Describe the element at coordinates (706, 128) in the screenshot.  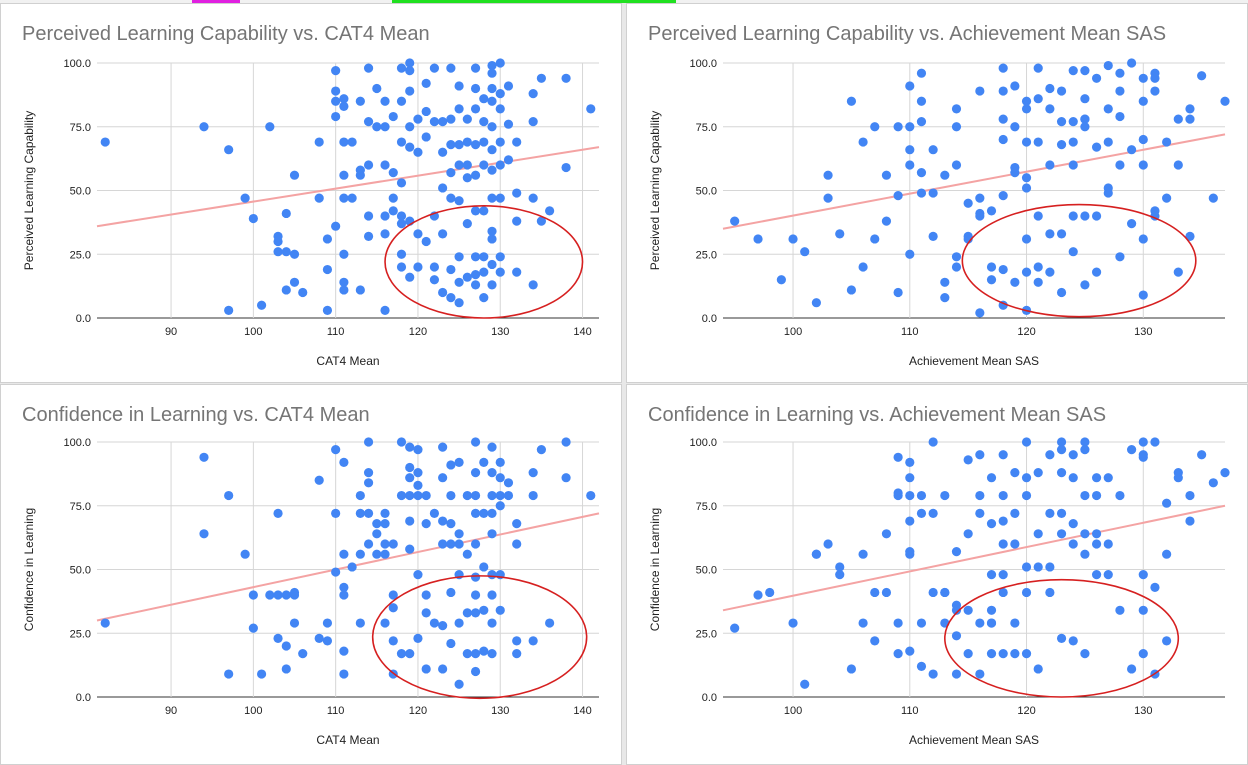
I see `chart-2-y-tick-label: 75.0` at that location.